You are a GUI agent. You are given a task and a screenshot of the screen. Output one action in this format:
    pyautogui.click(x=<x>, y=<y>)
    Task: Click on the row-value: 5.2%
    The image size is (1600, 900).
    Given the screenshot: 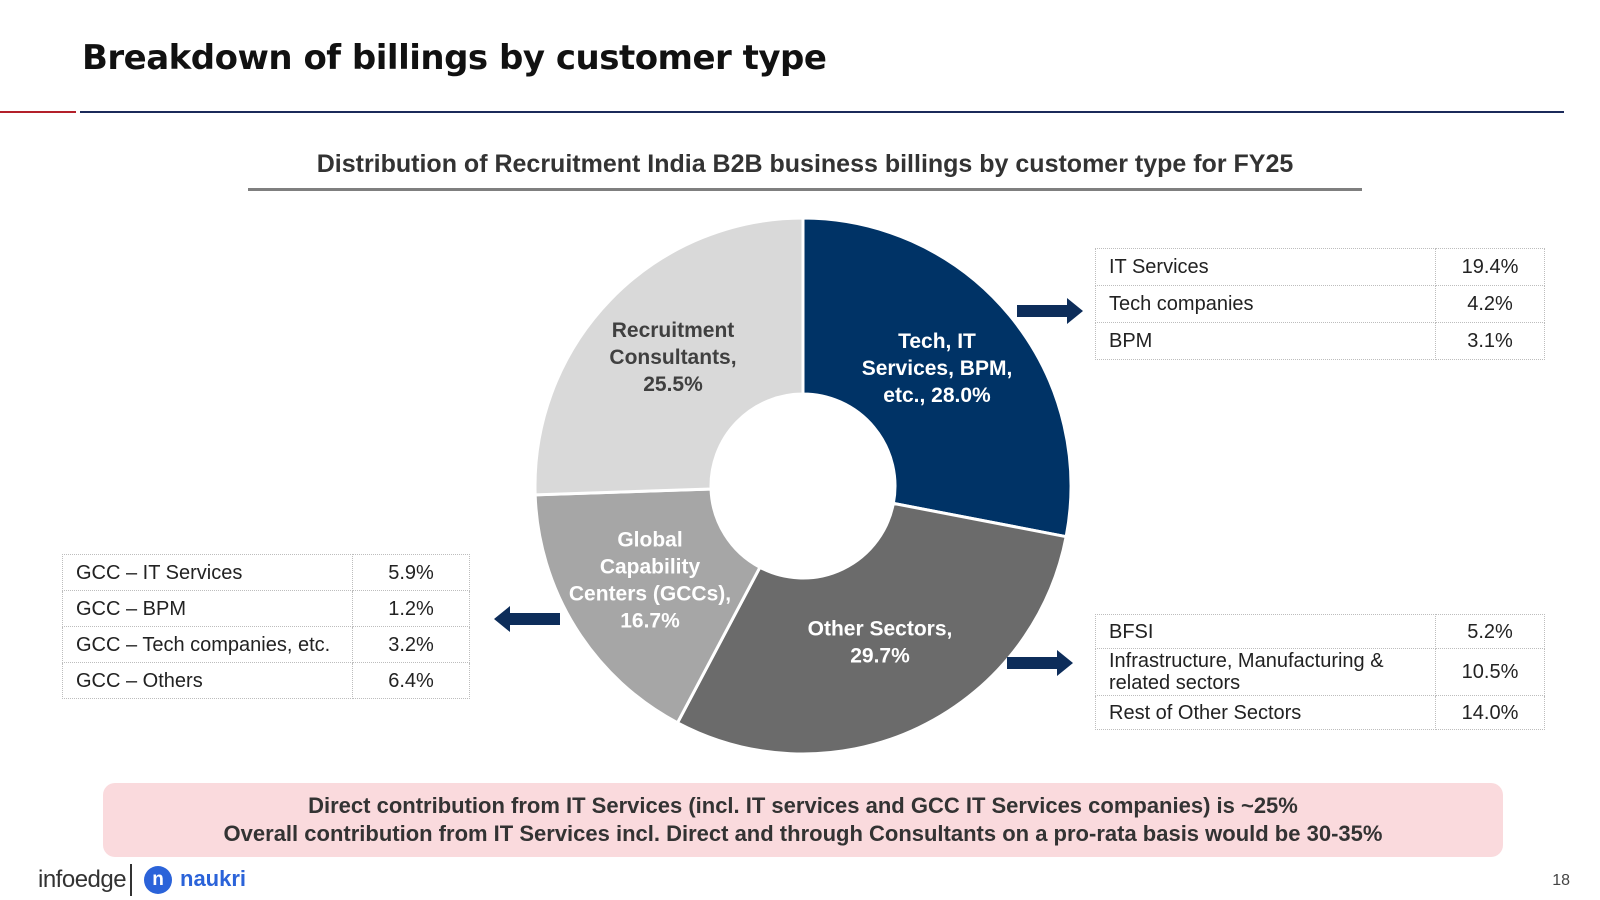 What is the action you would take?
    pyautogui.click(x=1490, y=631)
    